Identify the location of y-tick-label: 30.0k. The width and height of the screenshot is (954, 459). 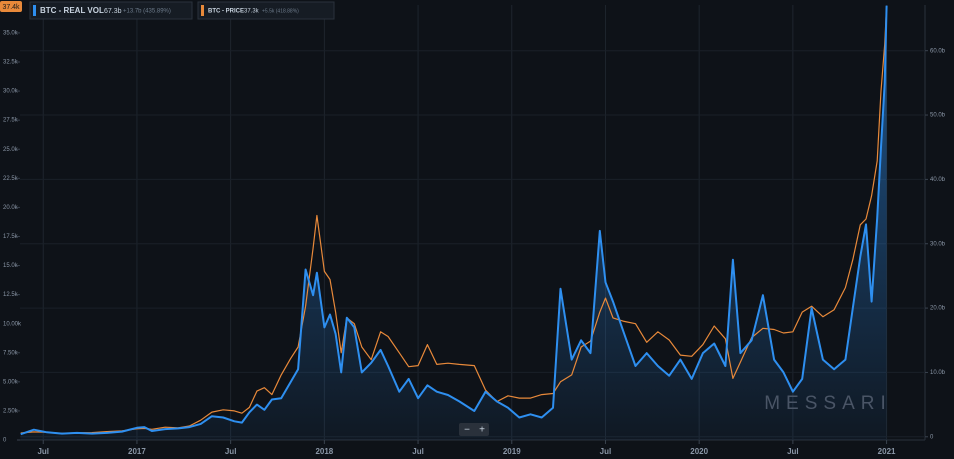
(11, 92).